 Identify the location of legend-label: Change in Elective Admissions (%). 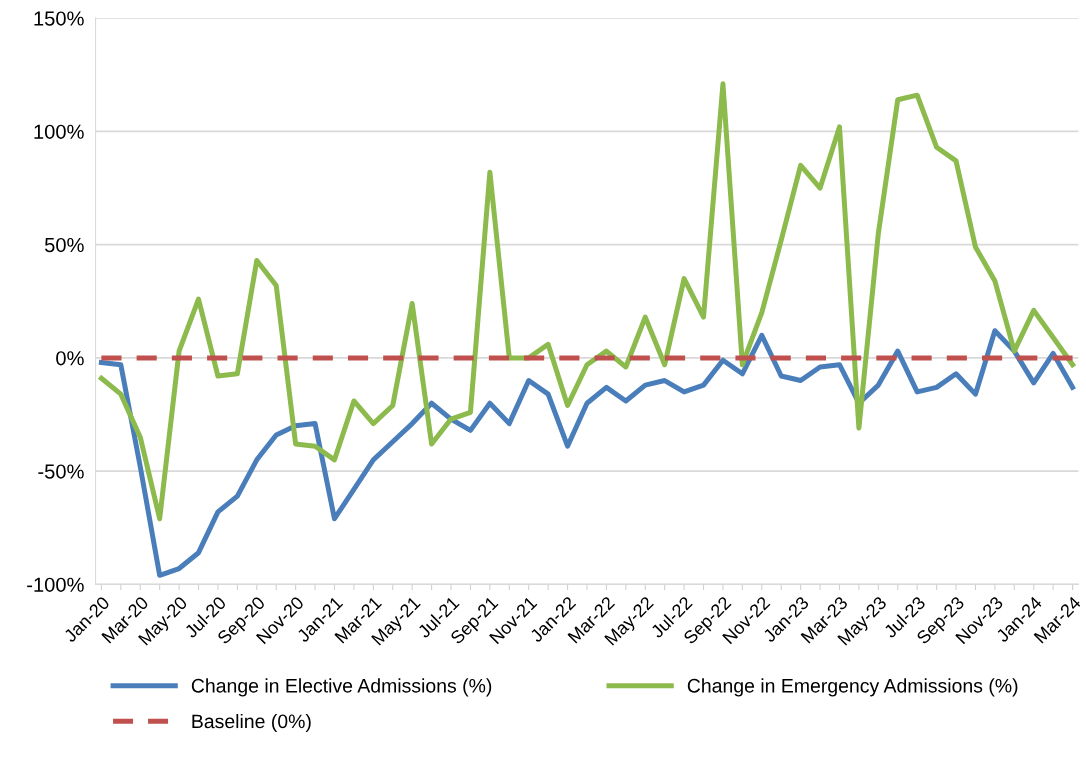
(341, 687).